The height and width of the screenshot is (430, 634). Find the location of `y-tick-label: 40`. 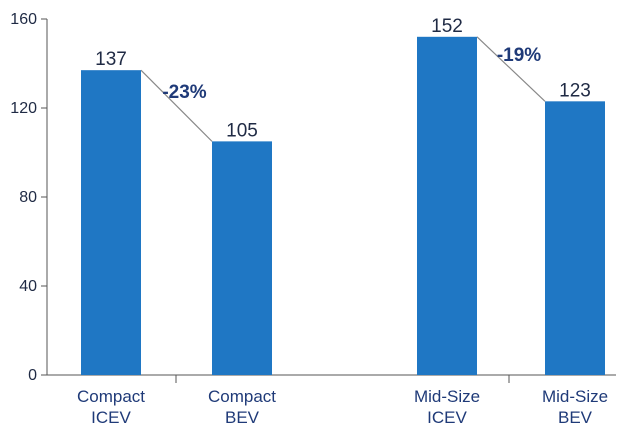

y-tick-label: 40 is located at coordinates (28, 286).